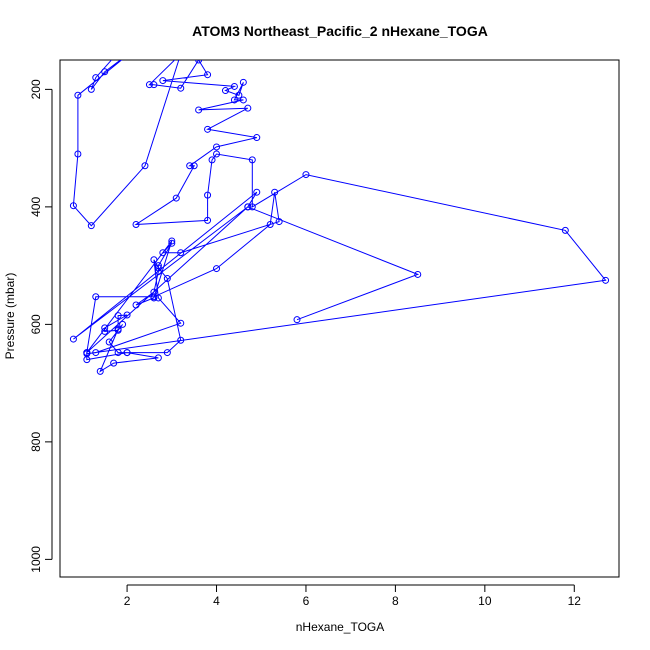 The width and height of the screenshot is (650, 650). What do you see at coordinates (36, 207) in the screenshot?
I see `y-tick-label: 400` at bounding box center [36, 207].